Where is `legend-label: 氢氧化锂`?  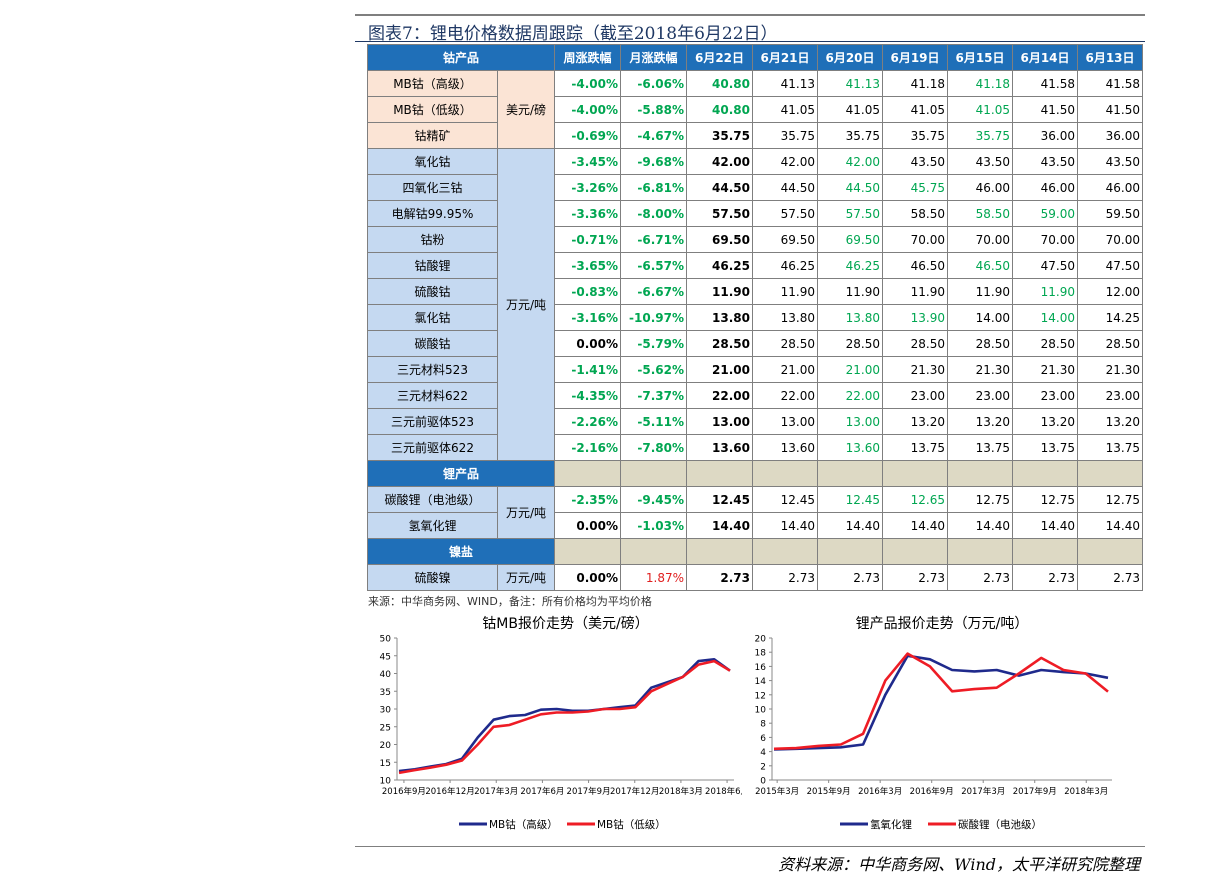
legend-label: 氢氧化锂 is located at coordinates (891, 824).